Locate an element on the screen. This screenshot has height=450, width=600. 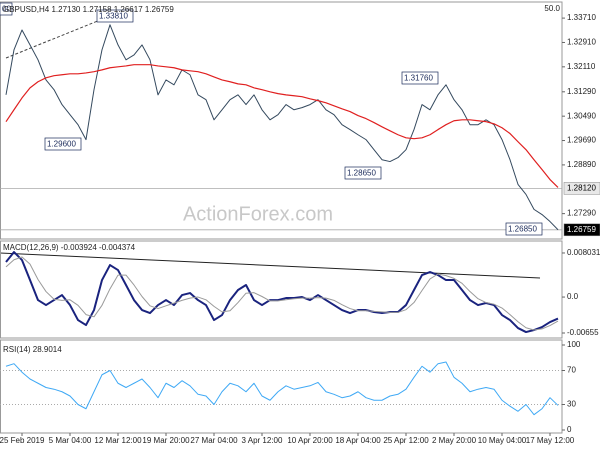
price-label: 1.26759 is located at coordinates (581, 229).